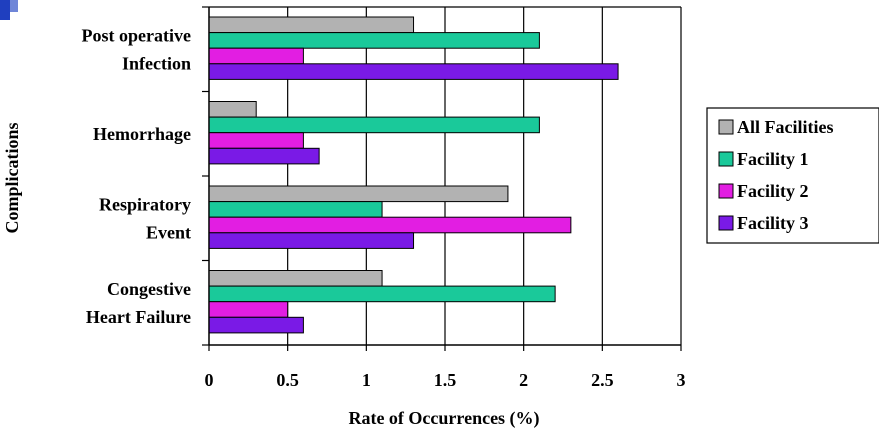 The image size is (879, 434). What do you see at coordinates (772, 159) in the screenshot?
I see `legend-label: Facility 1` at bounding box center [772, 159].